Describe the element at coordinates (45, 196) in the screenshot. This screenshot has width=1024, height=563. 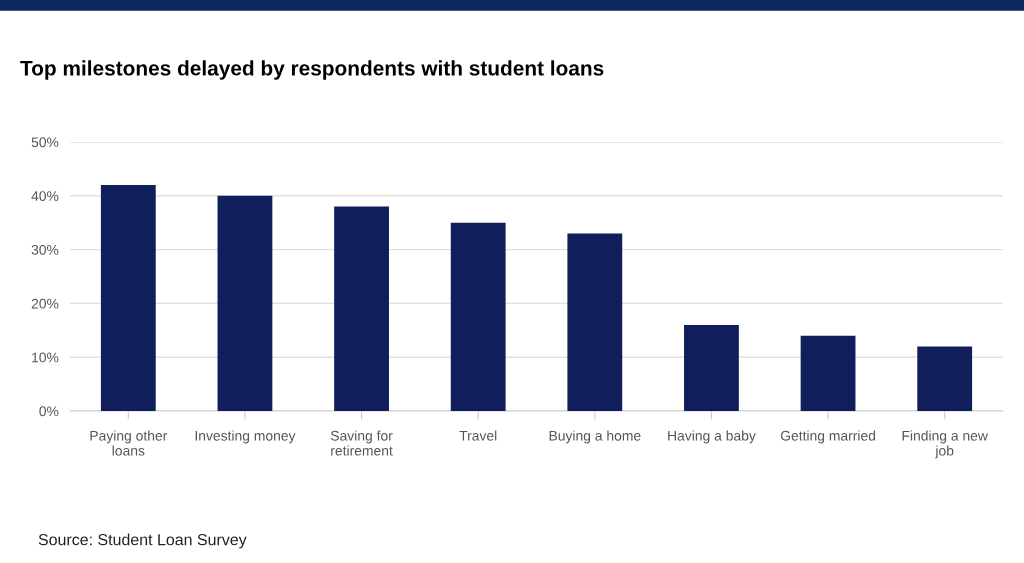
I see `y-tick-label: 40%` at that location.